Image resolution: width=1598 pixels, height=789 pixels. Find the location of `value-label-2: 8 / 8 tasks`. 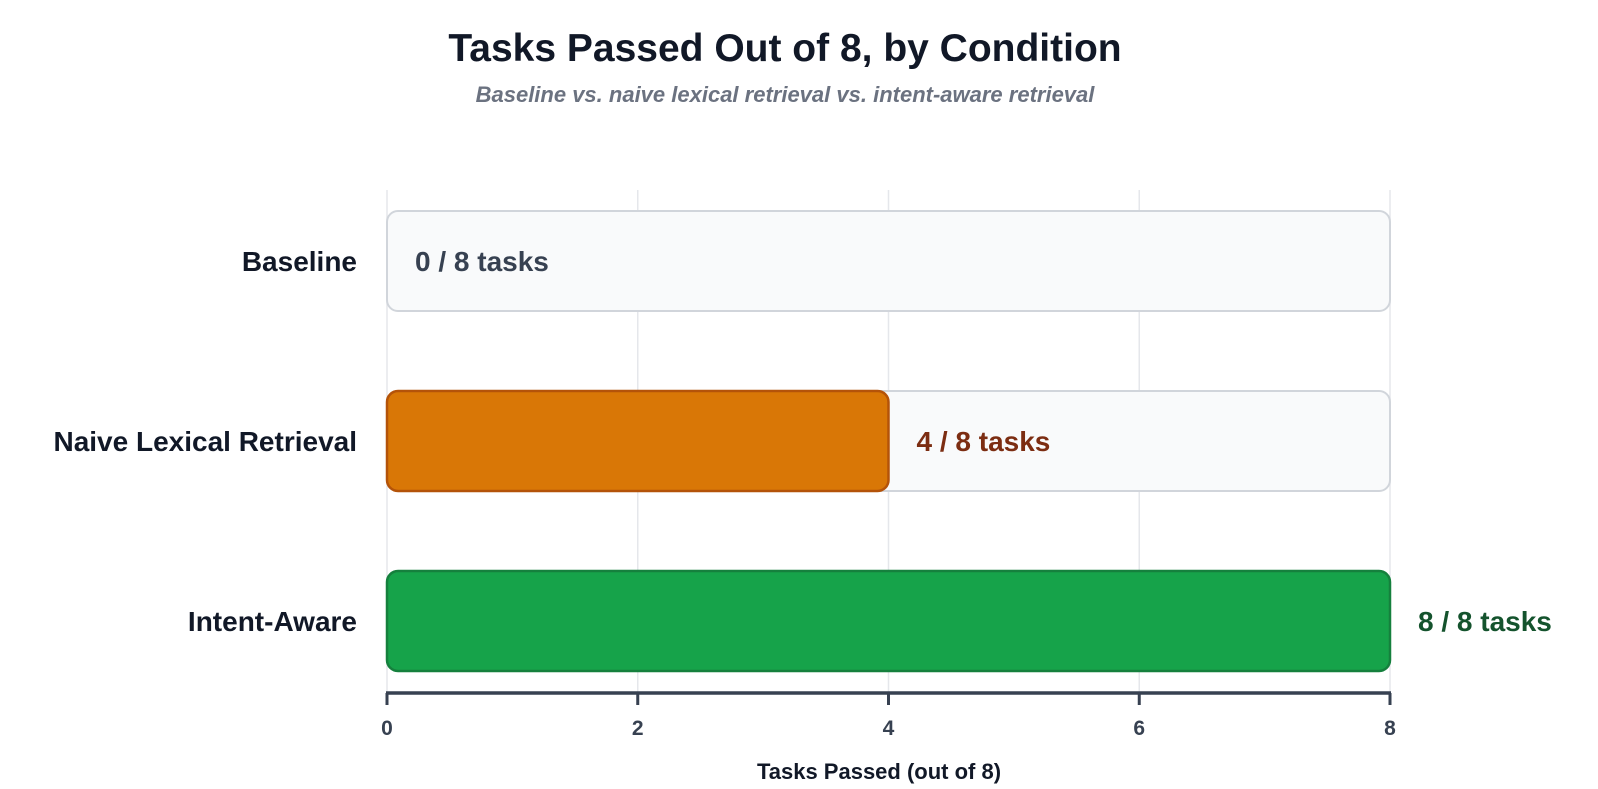

value-label-2: 8 / 8 tasks is located at coordinates (1485, 621).